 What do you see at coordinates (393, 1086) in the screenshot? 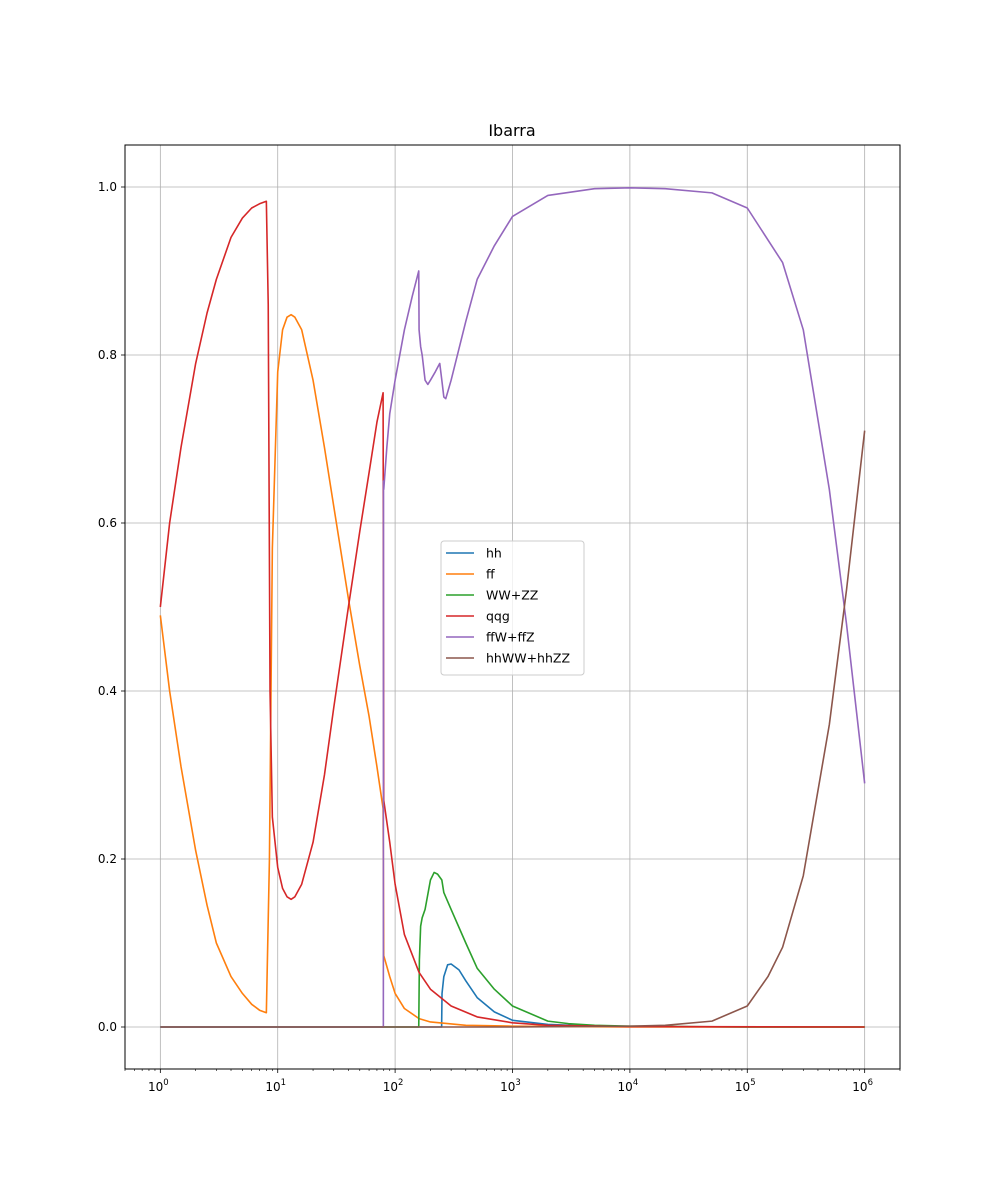
I see `x-tick-label: 10²` at bounding box center [393, 1086].